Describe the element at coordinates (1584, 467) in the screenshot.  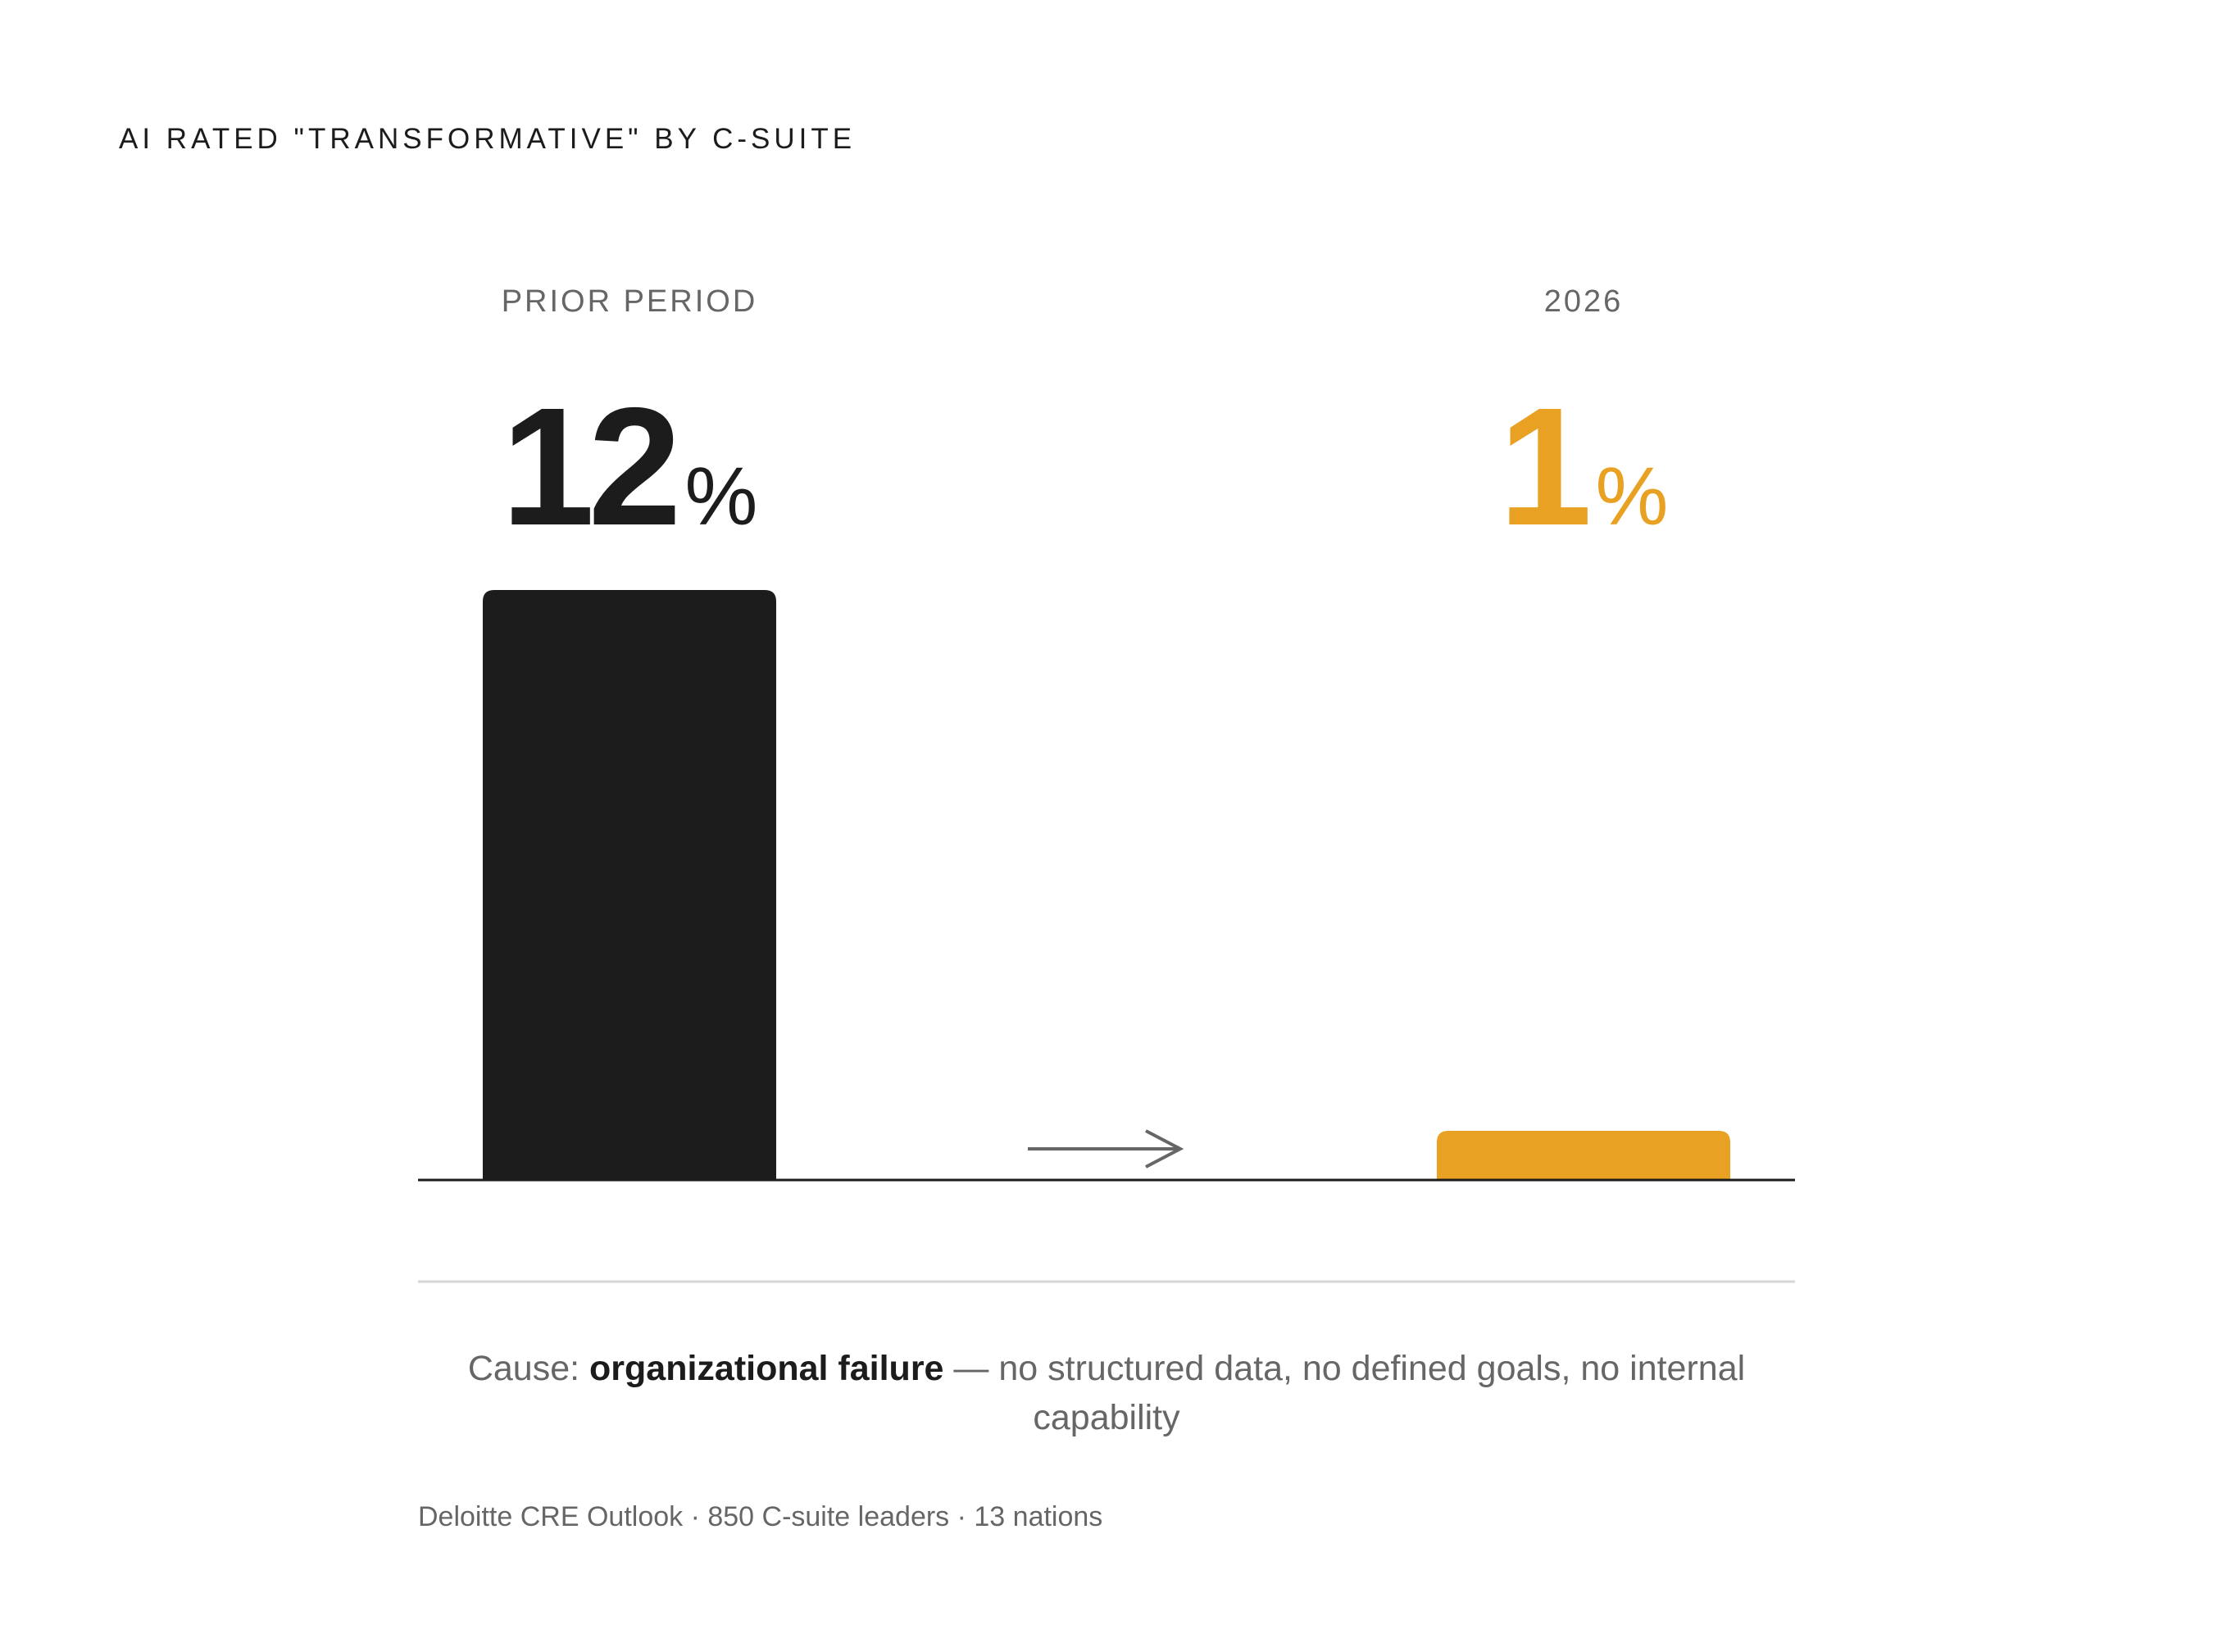
I see `value-label: 1%` at that location.